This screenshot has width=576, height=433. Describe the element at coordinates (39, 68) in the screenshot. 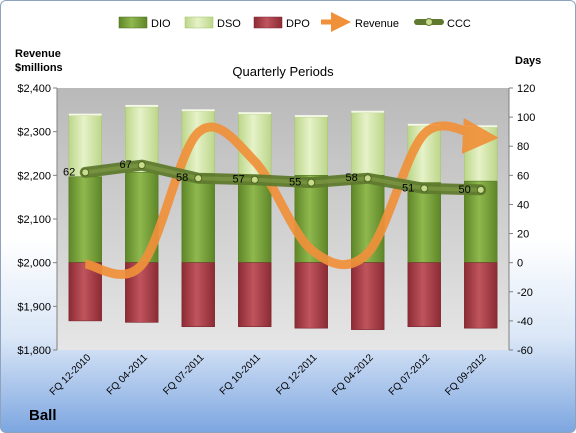

I see `left-axis-title-line2: $millions` at that location.